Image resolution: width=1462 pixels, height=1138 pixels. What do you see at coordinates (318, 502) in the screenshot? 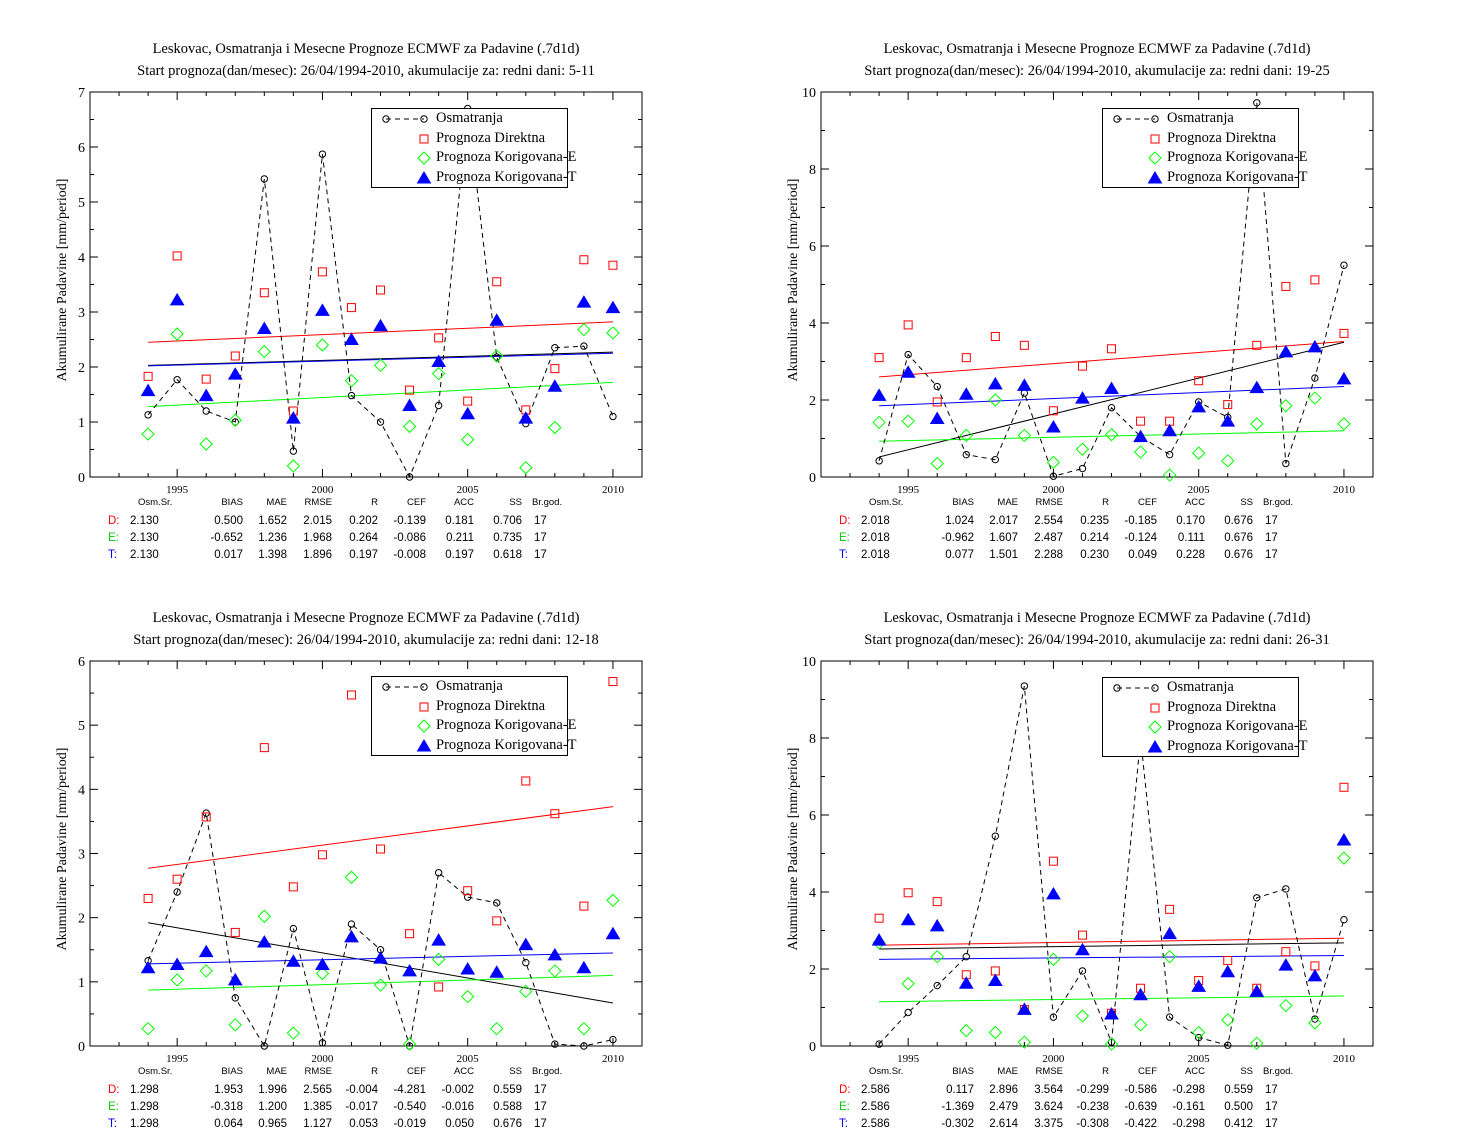
I see `stats-header: RMSE` at bounding box center [318, 502].